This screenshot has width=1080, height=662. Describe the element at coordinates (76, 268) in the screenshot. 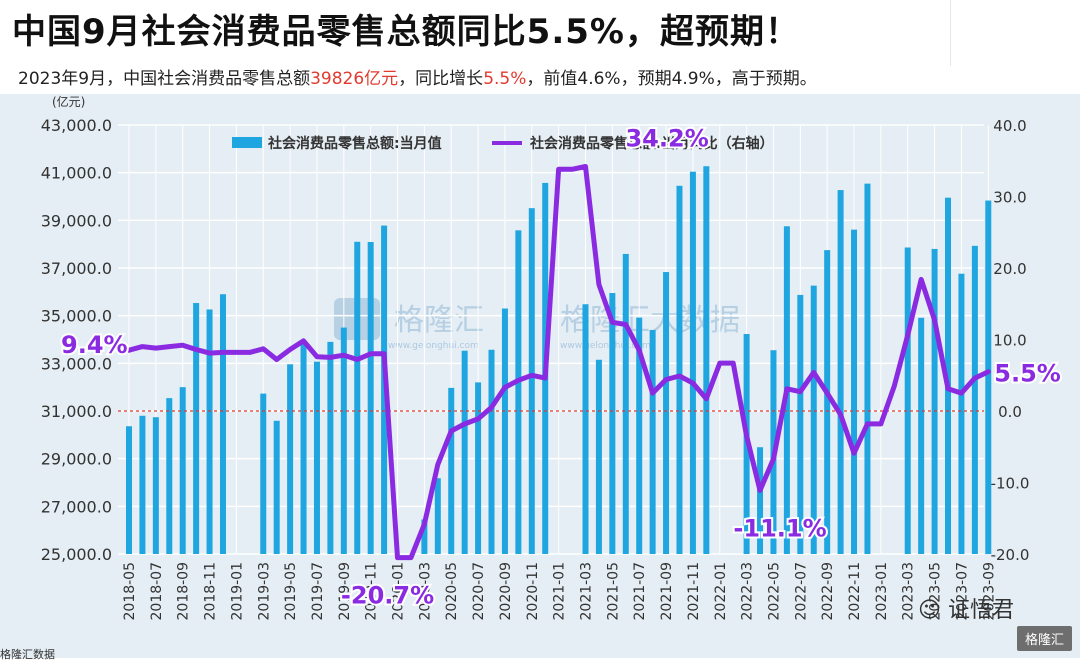

I see `left-tick-label: 37,000.0` at that location.